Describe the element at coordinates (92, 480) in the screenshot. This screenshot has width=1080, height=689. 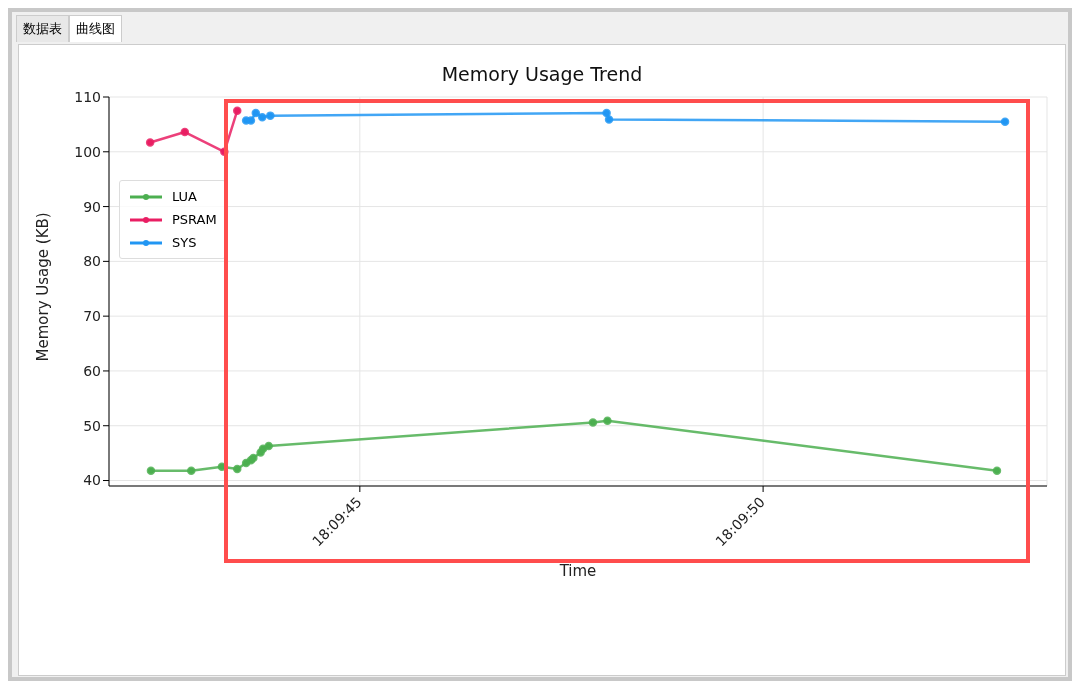
I see `y-tick-label: 40` at that location.